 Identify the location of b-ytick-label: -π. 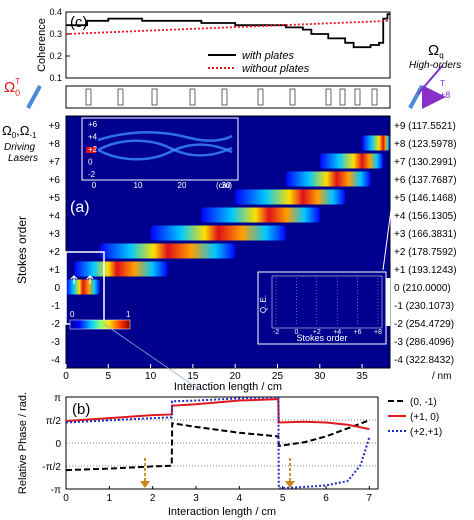
(56, 490).